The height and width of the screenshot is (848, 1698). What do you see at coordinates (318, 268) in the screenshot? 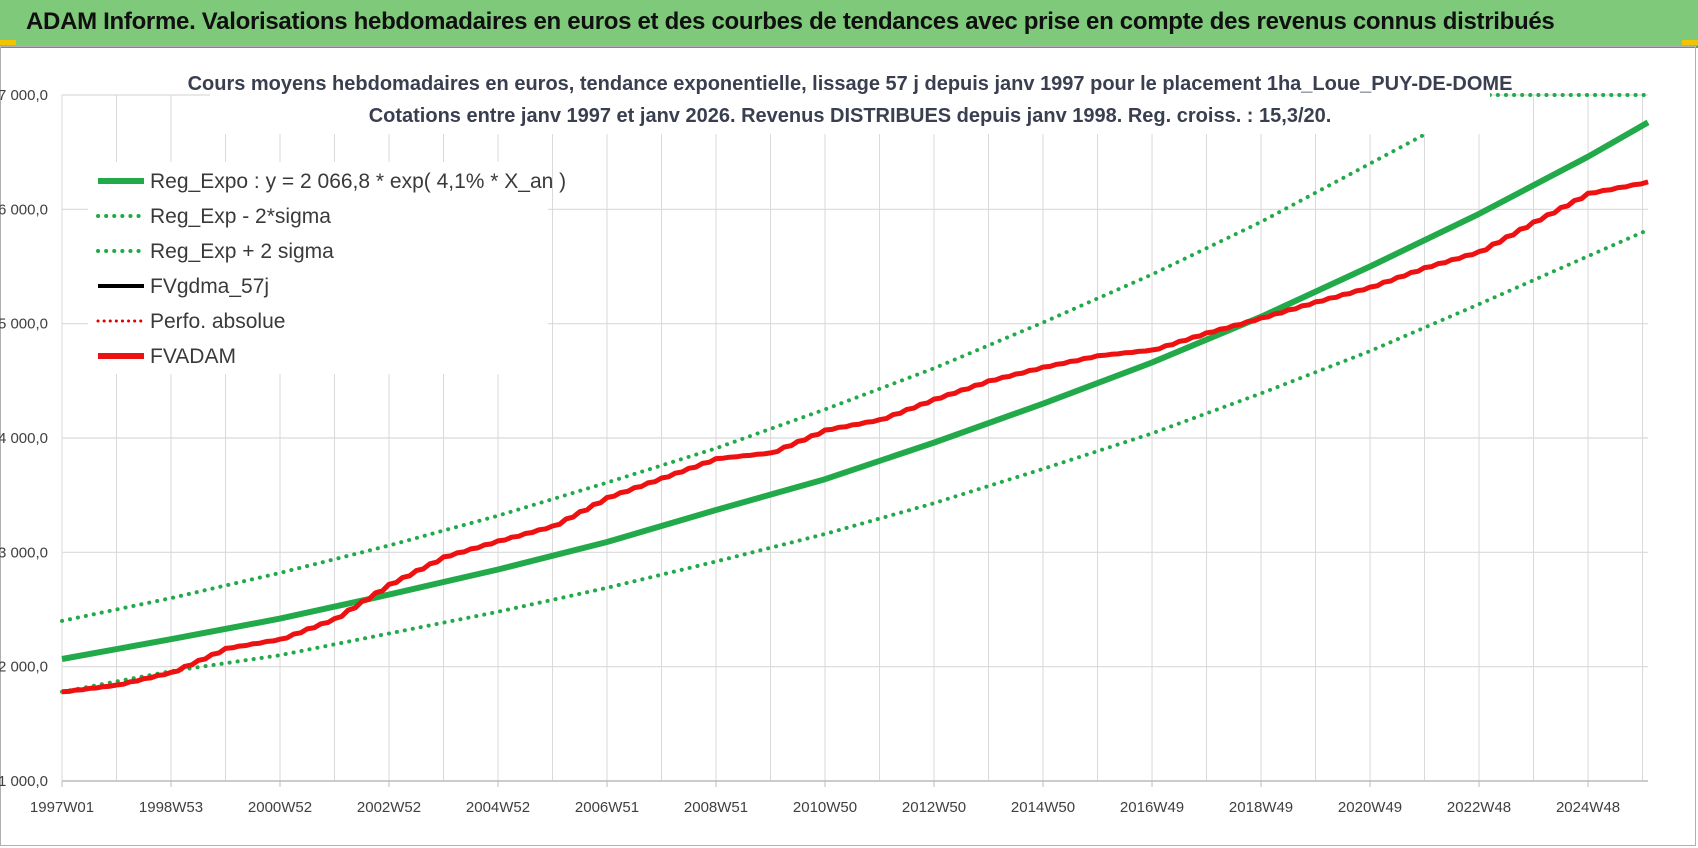
I see `legend-background` at bounding box center [318, 268].